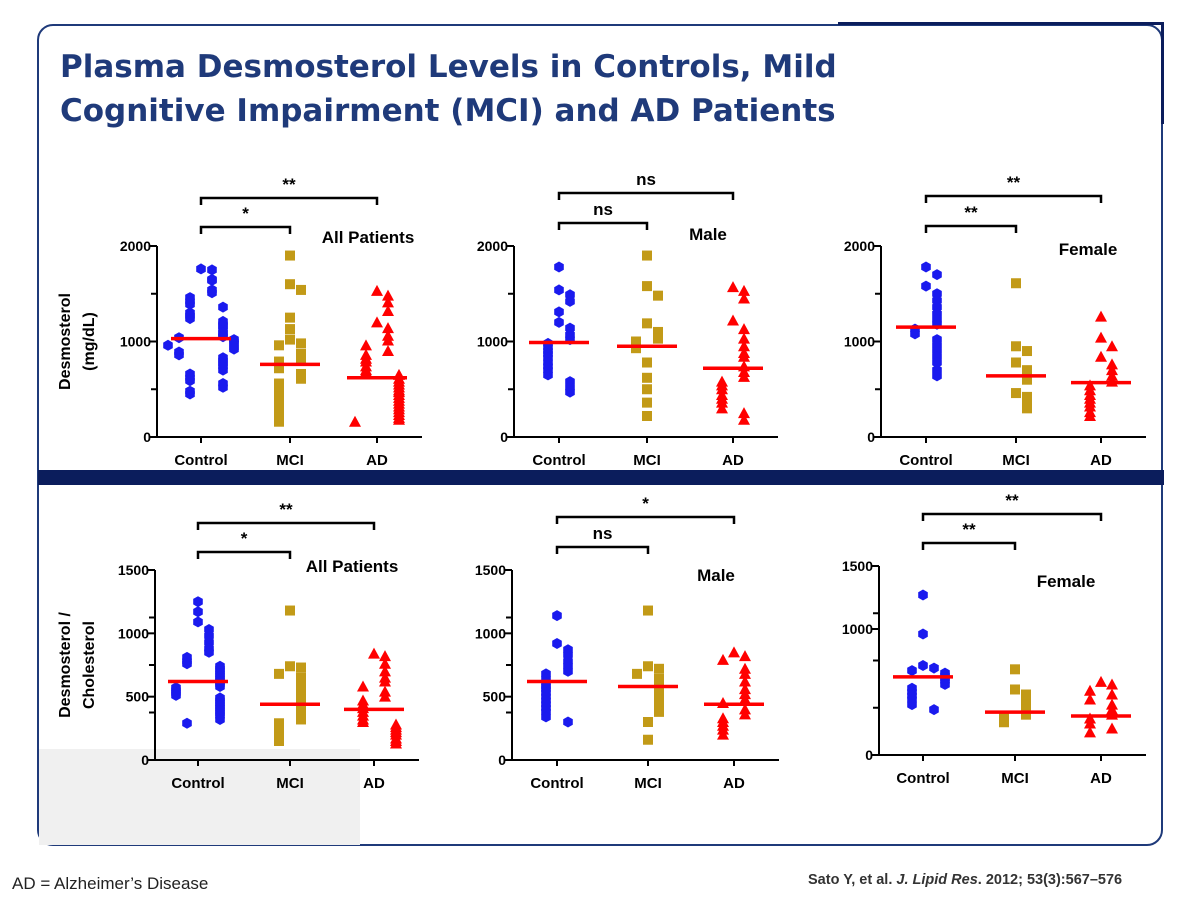 The width and height of the screenshot is (1200, 899). I want to click on x-tick-label: AD, so click(377, 460).